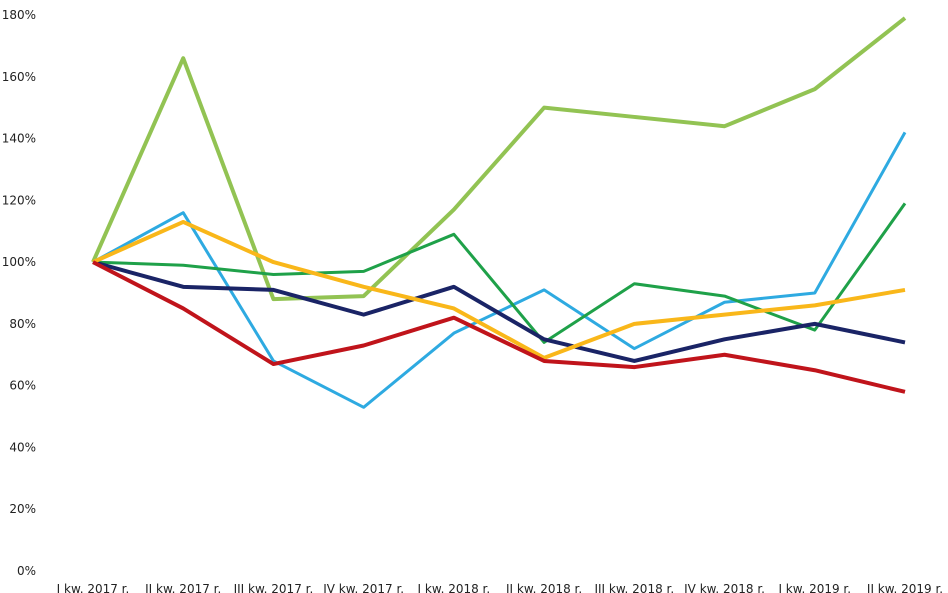 Image resolution: width=948 pixels, height=593 pixels. Describe the element at coordinates (93, 587) in the screenshot. I see `x-tick-label: I kw. 2017 r.` at that location.